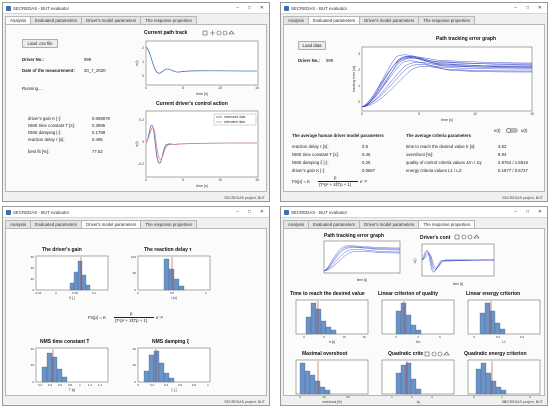 The image size is (550, 408). Describe the element at coordinates (70, 369) in the screenshot. I see `time-constant-histogram: 0 20 40 0.2 0.4 0.6 0.8 1 1.2 1.4 T [s]` at that location.